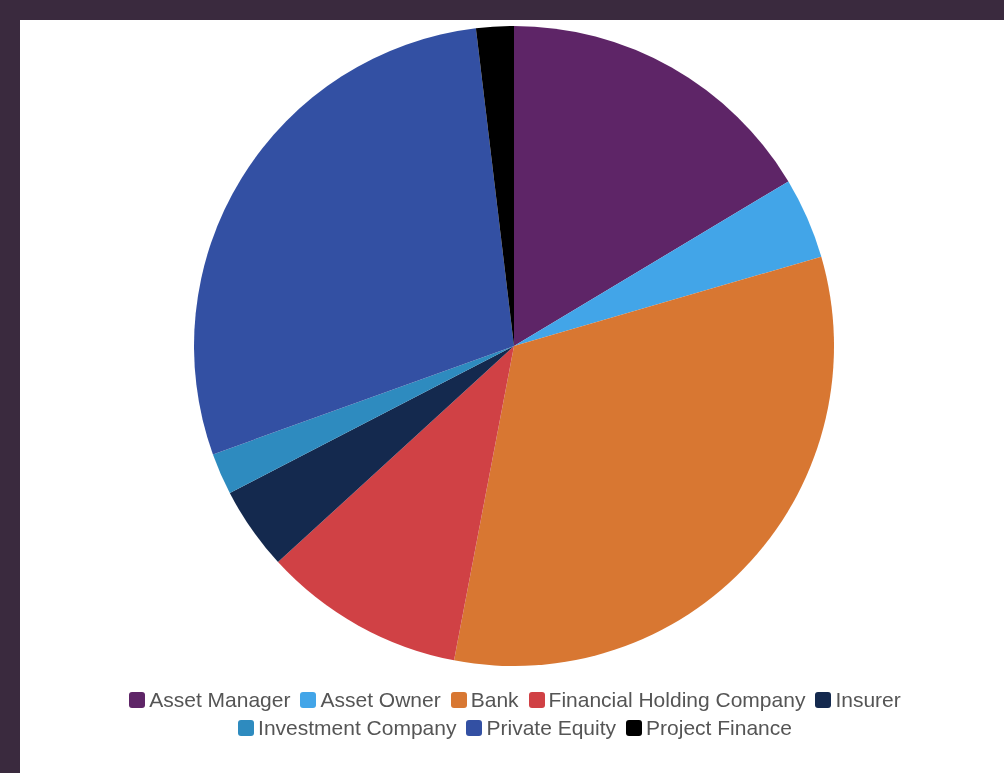 The image size is (1004, 773). What do you see at coordinates (868, 700) in the screenshot?
I see `legend-label: Insurer` at bounding box center [868, 700].